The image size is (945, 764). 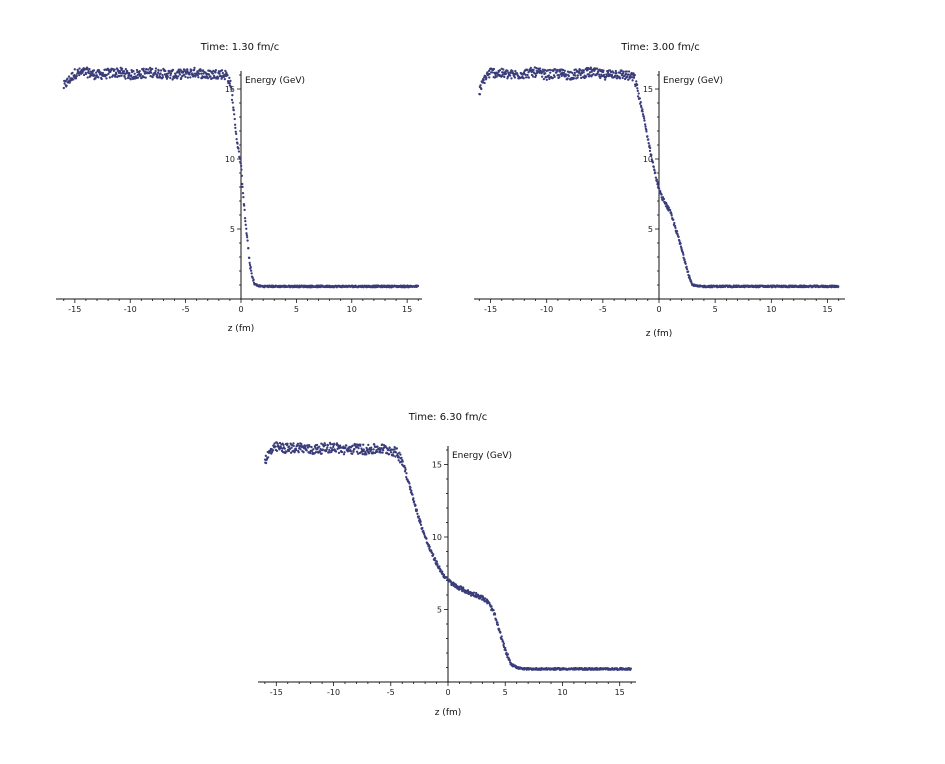 What do you see at coordinates (437, 537) in the screenshot?
I see `y-tick-label: 10` at bounding box center [437, 537].